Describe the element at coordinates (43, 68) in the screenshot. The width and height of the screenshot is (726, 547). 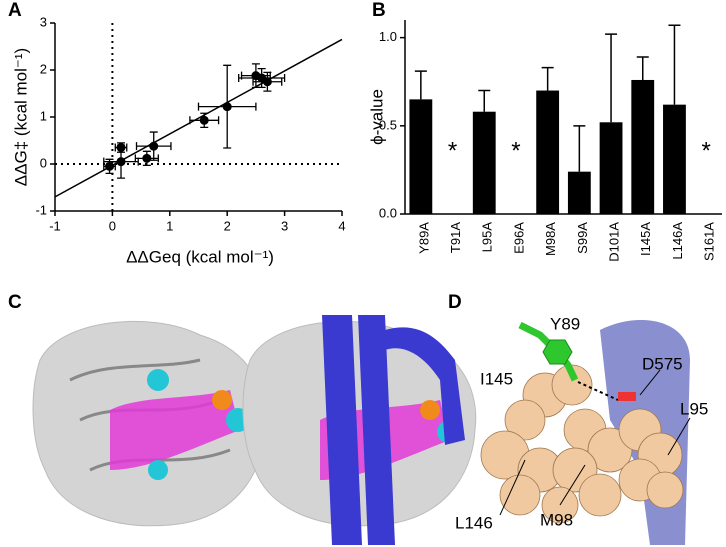
I see `y-tick-label: 2` at that location.